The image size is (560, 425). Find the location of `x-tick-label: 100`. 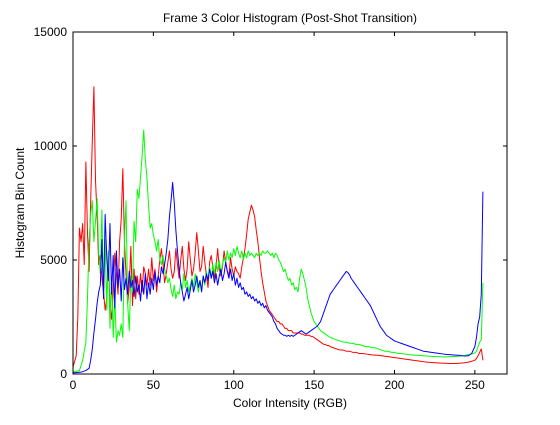

x-tick-label: 100 is located at coordinates (234, 385).